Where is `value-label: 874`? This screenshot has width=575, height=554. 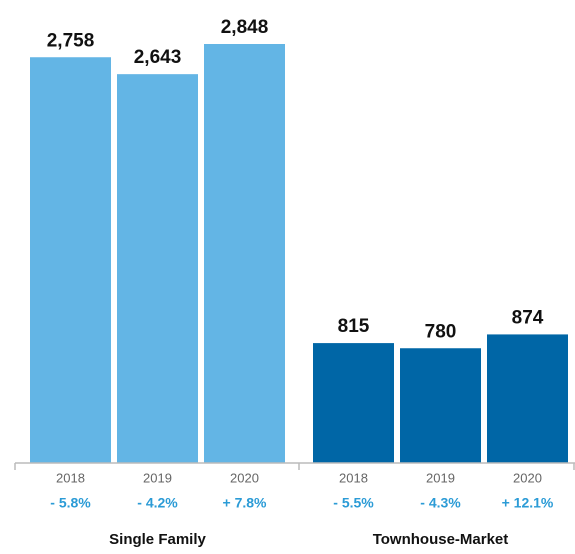
value-label: 874 is located at coordinates (528, 317).